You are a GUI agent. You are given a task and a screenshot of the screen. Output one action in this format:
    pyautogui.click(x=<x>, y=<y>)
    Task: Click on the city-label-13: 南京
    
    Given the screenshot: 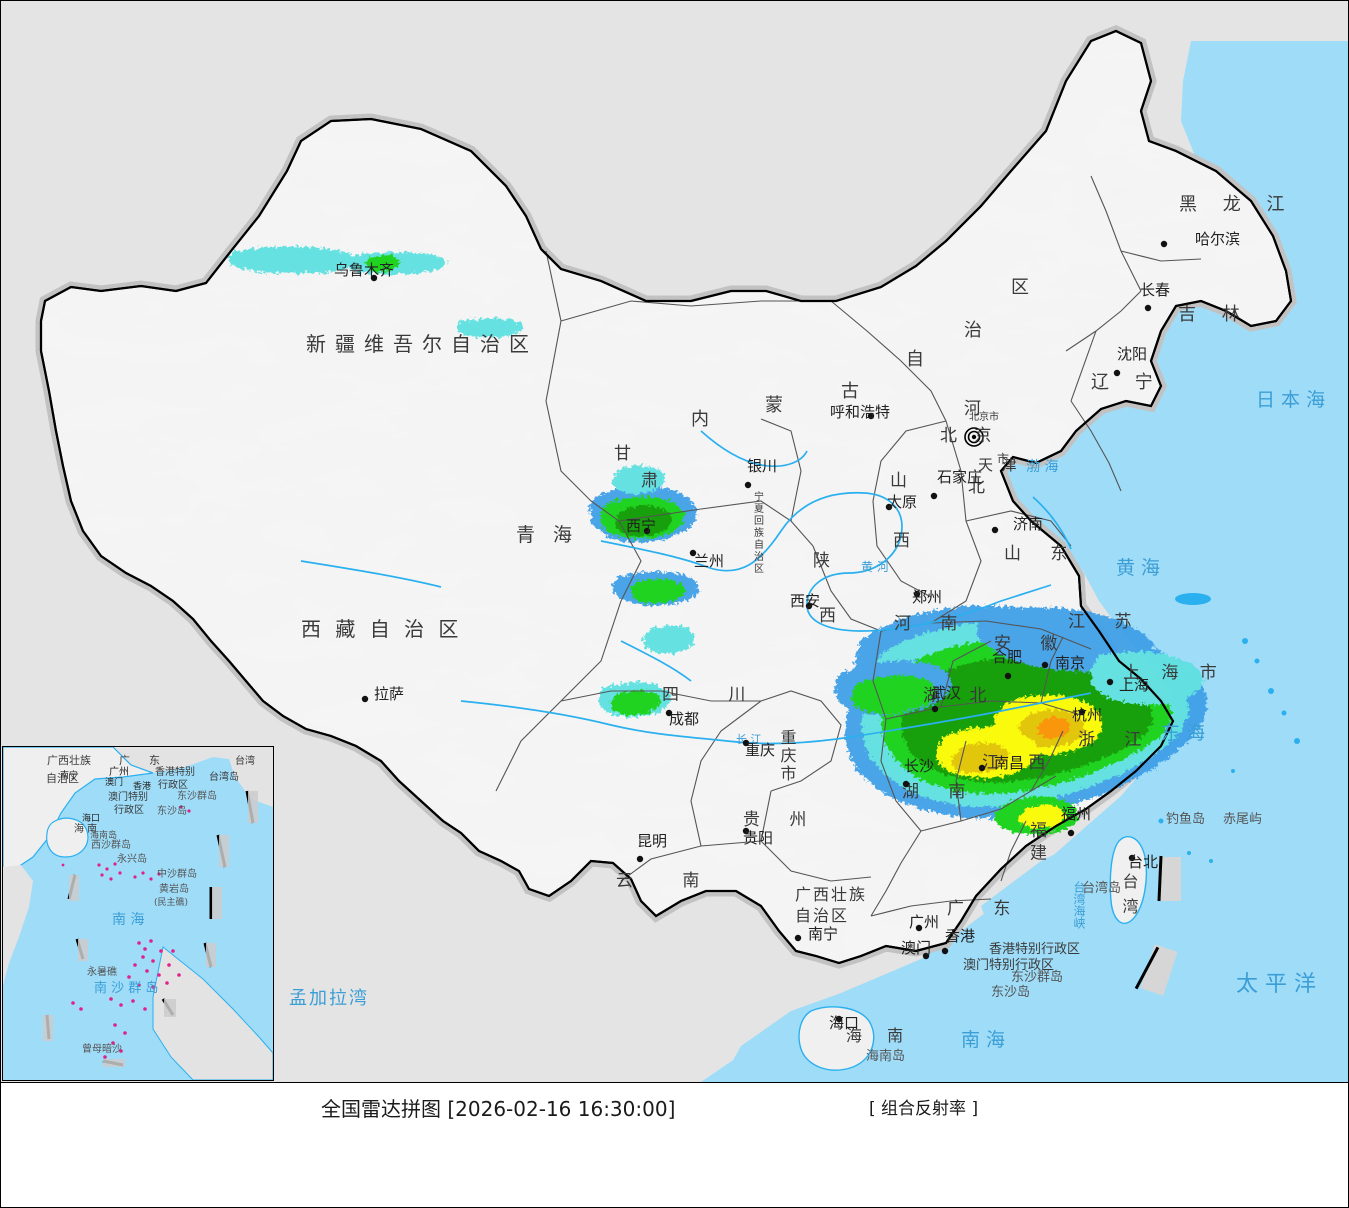 What is the action you would take?
    pyautogui.click(x=1070, y=663)
    